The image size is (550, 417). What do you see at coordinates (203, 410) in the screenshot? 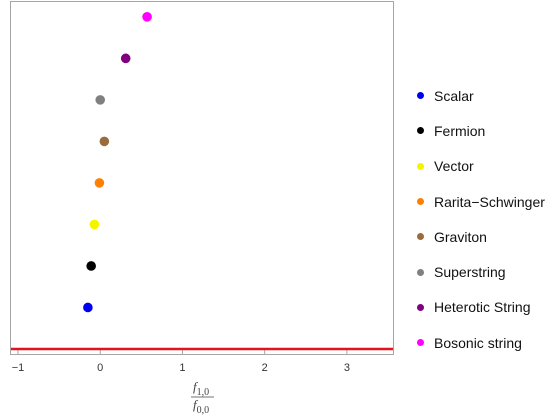
I see `x-label-denominator-sub: 0,0` at bounding box center [203, 410].